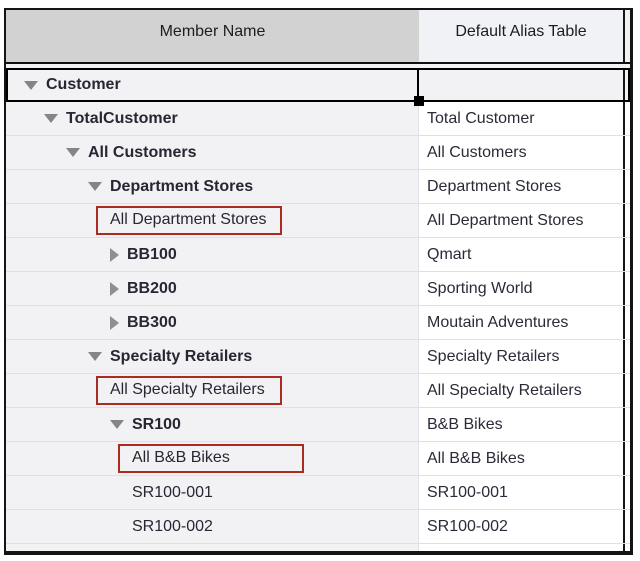 The height and width of the screenshot is (561, 640). What do you see at coordinates (152, 254) in the screenshot?
I see `member-name-label: BB100` at bounding box center [152, 254].